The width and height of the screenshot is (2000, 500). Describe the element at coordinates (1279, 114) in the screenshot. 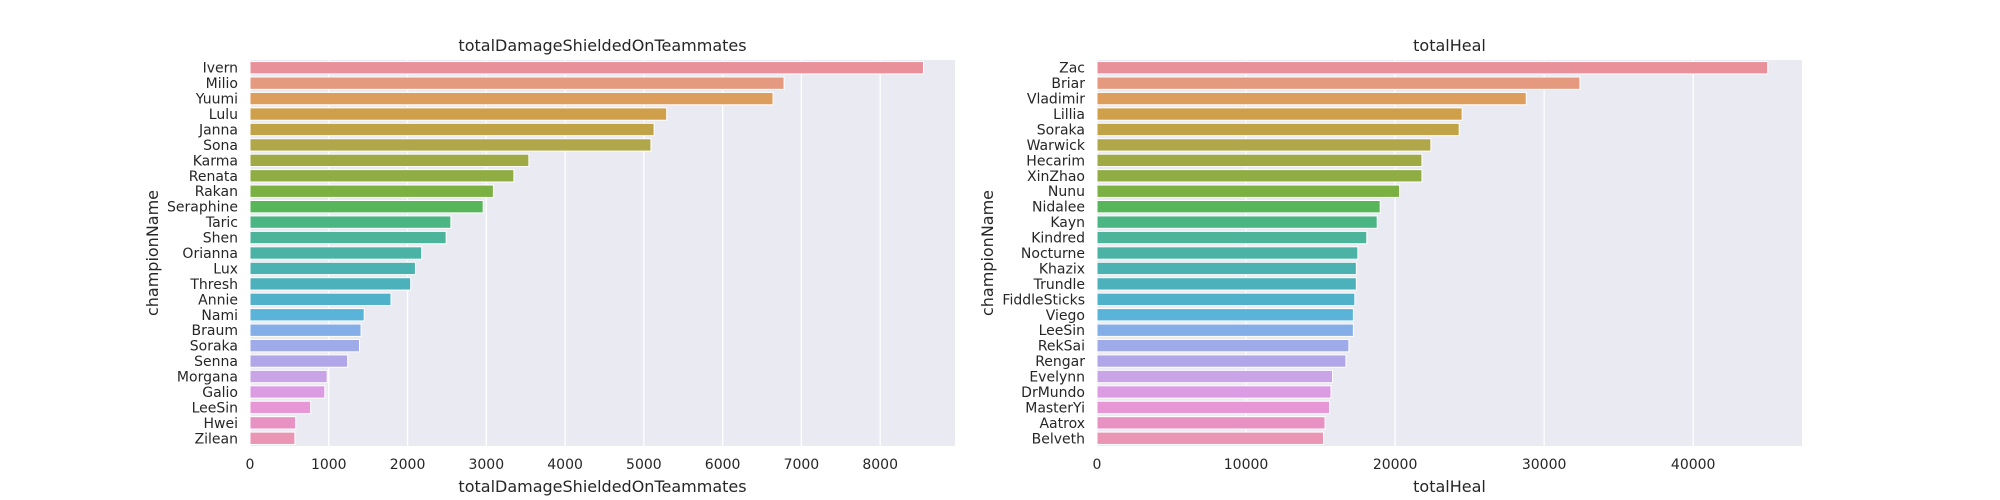

I see `bar-lillia` at that location.